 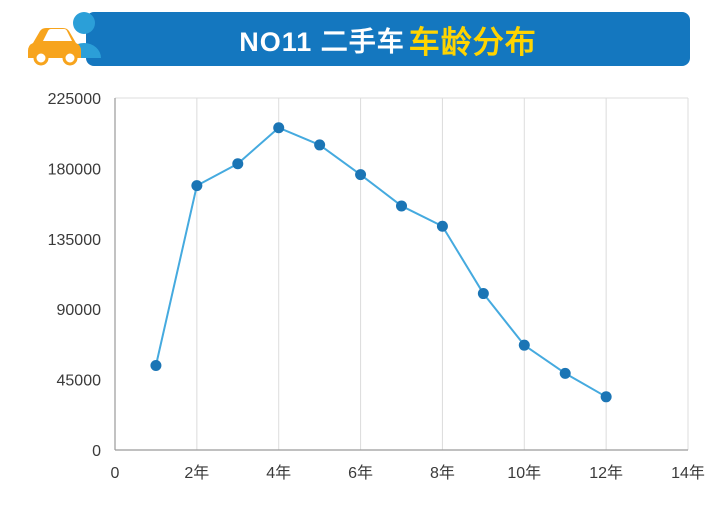 I want to click on x-tick-label: 14年, so click(x=688, y=473).